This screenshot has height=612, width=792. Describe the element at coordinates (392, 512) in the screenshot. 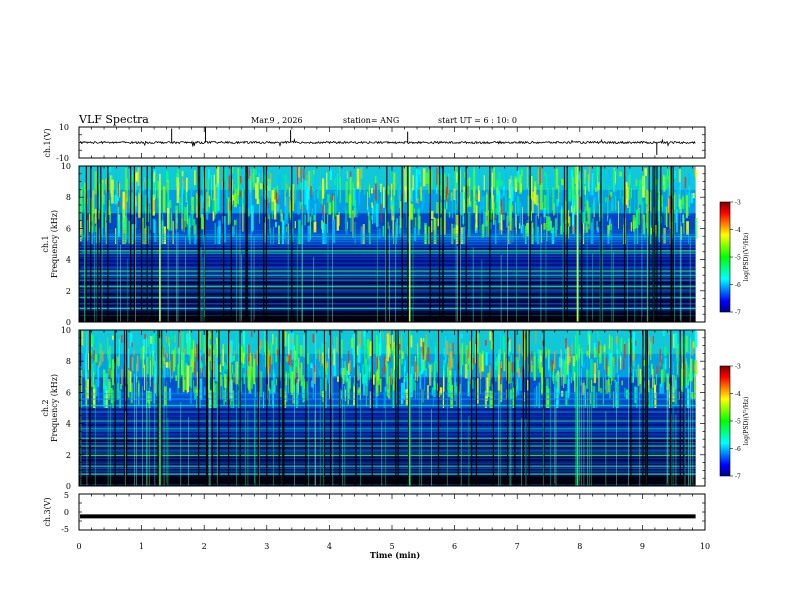

I see `ch3-waveform-xticks` at that location.